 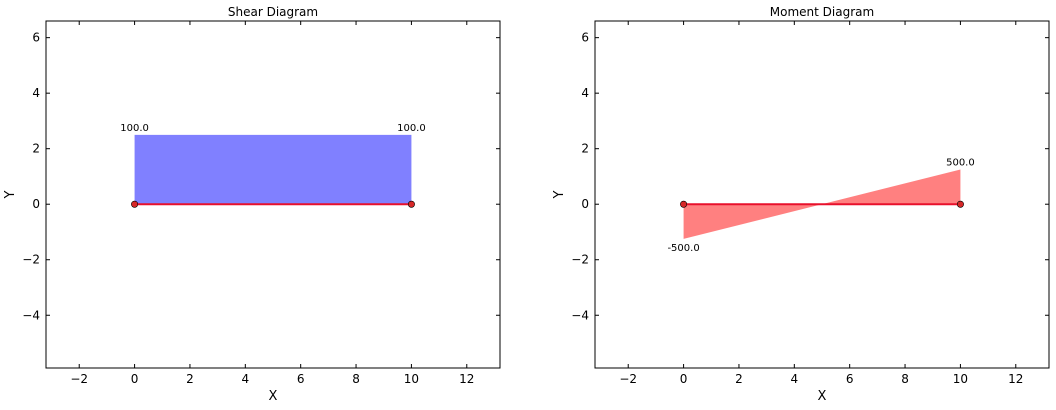 What do you see at coordinates (683, 248) in the screenshot?
I see `data-label-1: -500.0` at bounding box center [683, 248].